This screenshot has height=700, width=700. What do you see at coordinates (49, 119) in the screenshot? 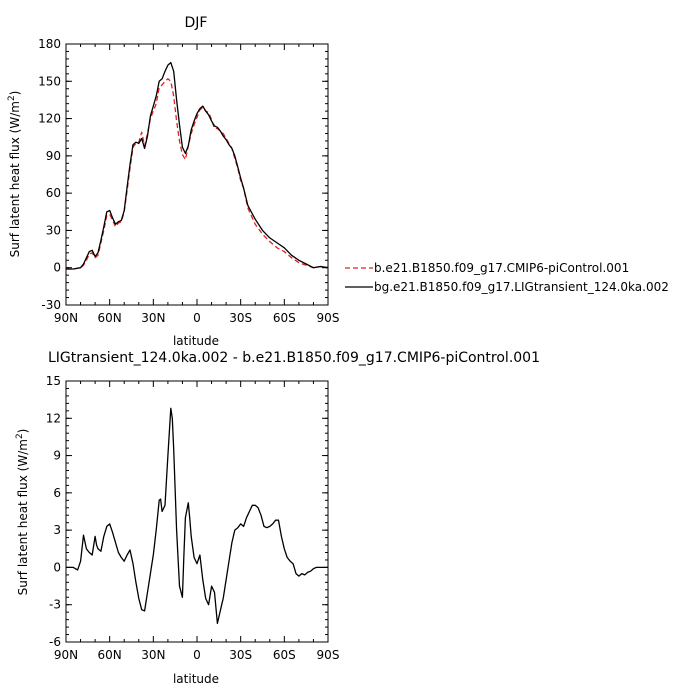
I see `y-tick-label: 120` at bounding box center [49, 119].